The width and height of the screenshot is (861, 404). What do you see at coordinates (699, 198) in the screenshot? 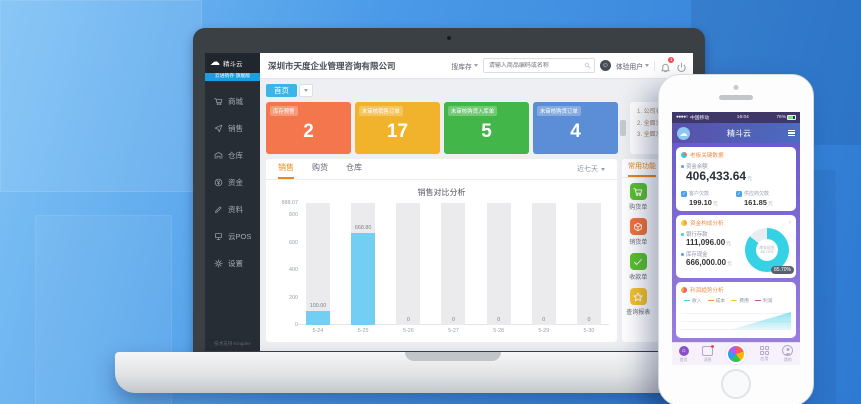
I see `customer-debt-col: ✓ 客户欠款 199.10元` at bounding box center [699, 198].